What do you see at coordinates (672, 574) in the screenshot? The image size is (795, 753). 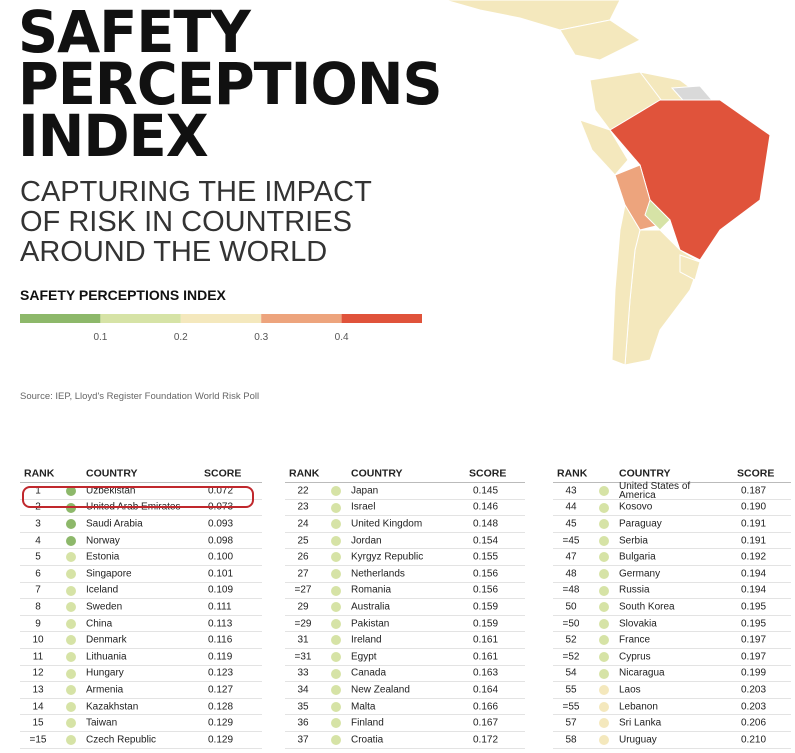 I see `table-row: 48 Germany 0.194` at bounding box center [672, 574].